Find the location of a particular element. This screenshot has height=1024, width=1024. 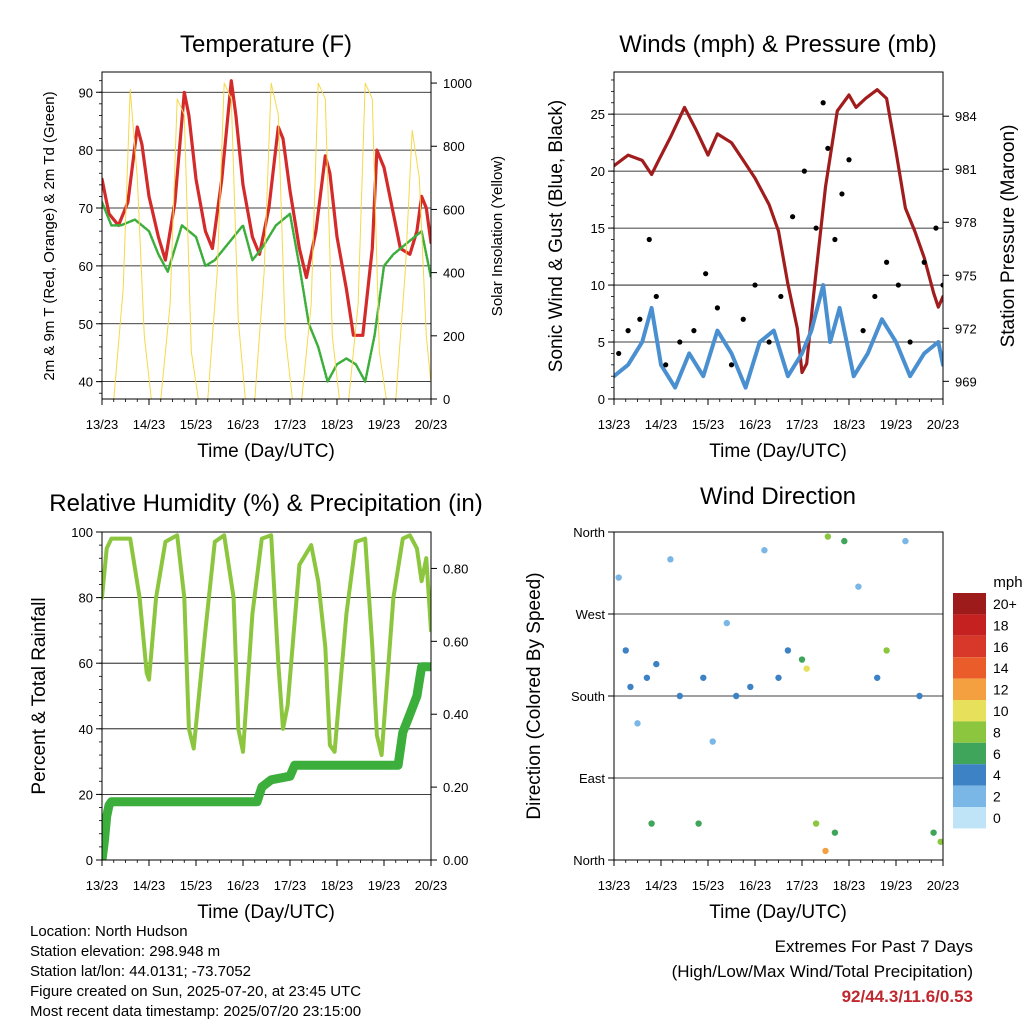

series-line-2m-td is located at coordinates (266, 291).